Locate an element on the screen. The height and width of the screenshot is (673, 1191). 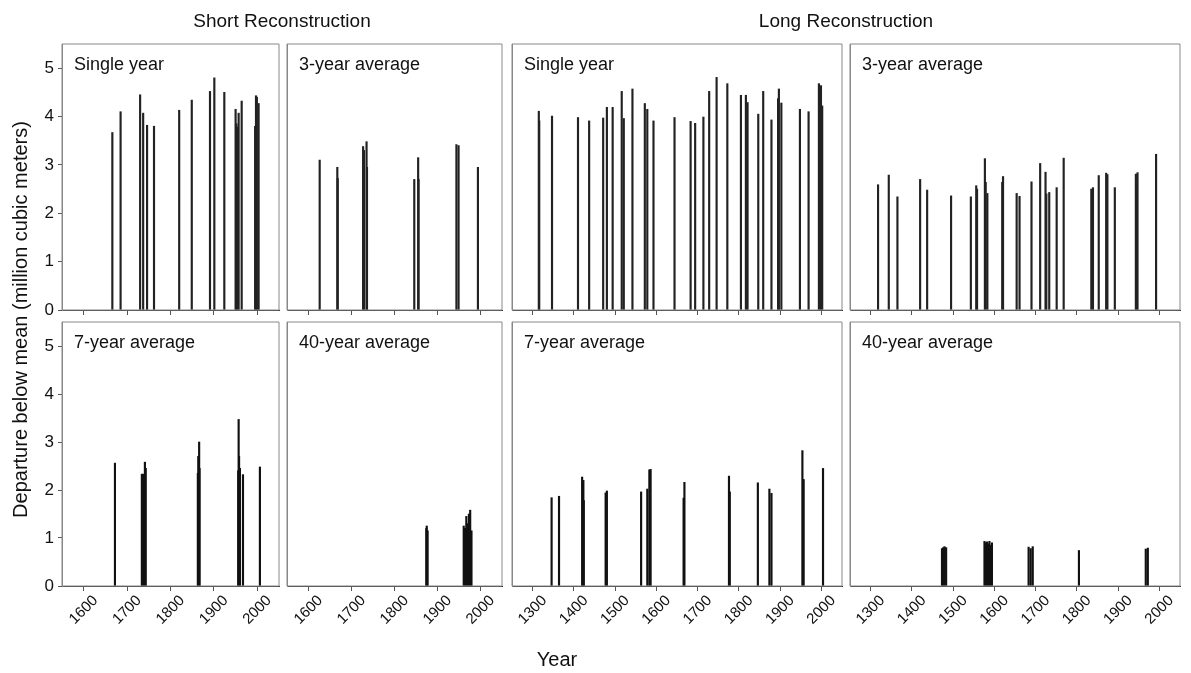
x-axis-title: Year is located at coordinates (557, 659).